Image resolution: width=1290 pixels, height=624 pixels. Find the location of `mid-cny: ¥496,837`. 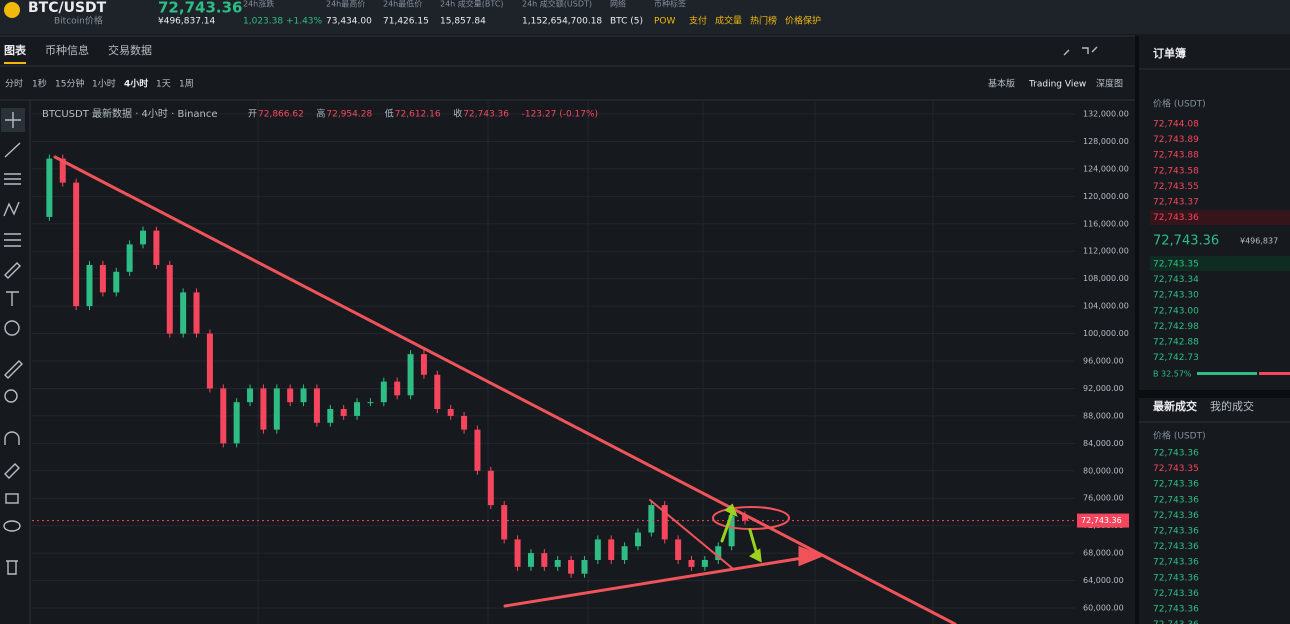

mid-cny: ¥496,837 is located at coordinates (1259, 241).